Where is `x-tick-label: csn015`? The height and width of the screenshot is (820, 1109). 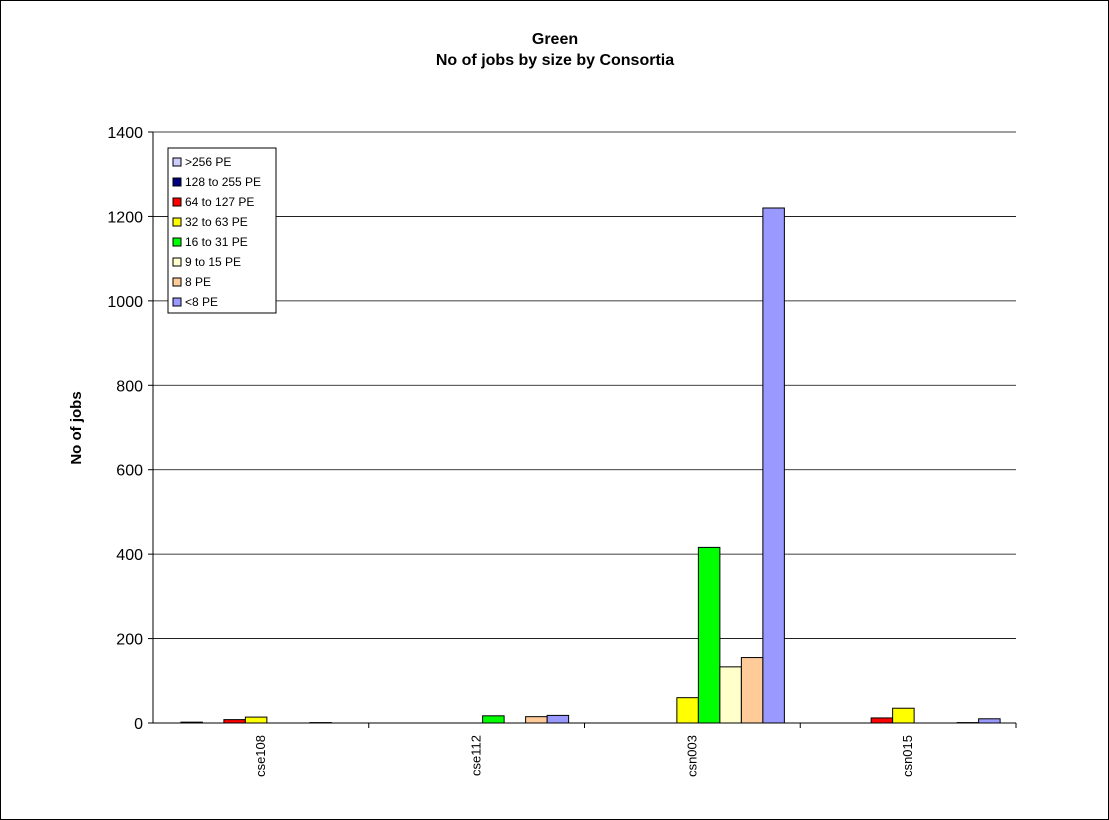 x-tick-label: csn015 is located at coordinates (907, 756).